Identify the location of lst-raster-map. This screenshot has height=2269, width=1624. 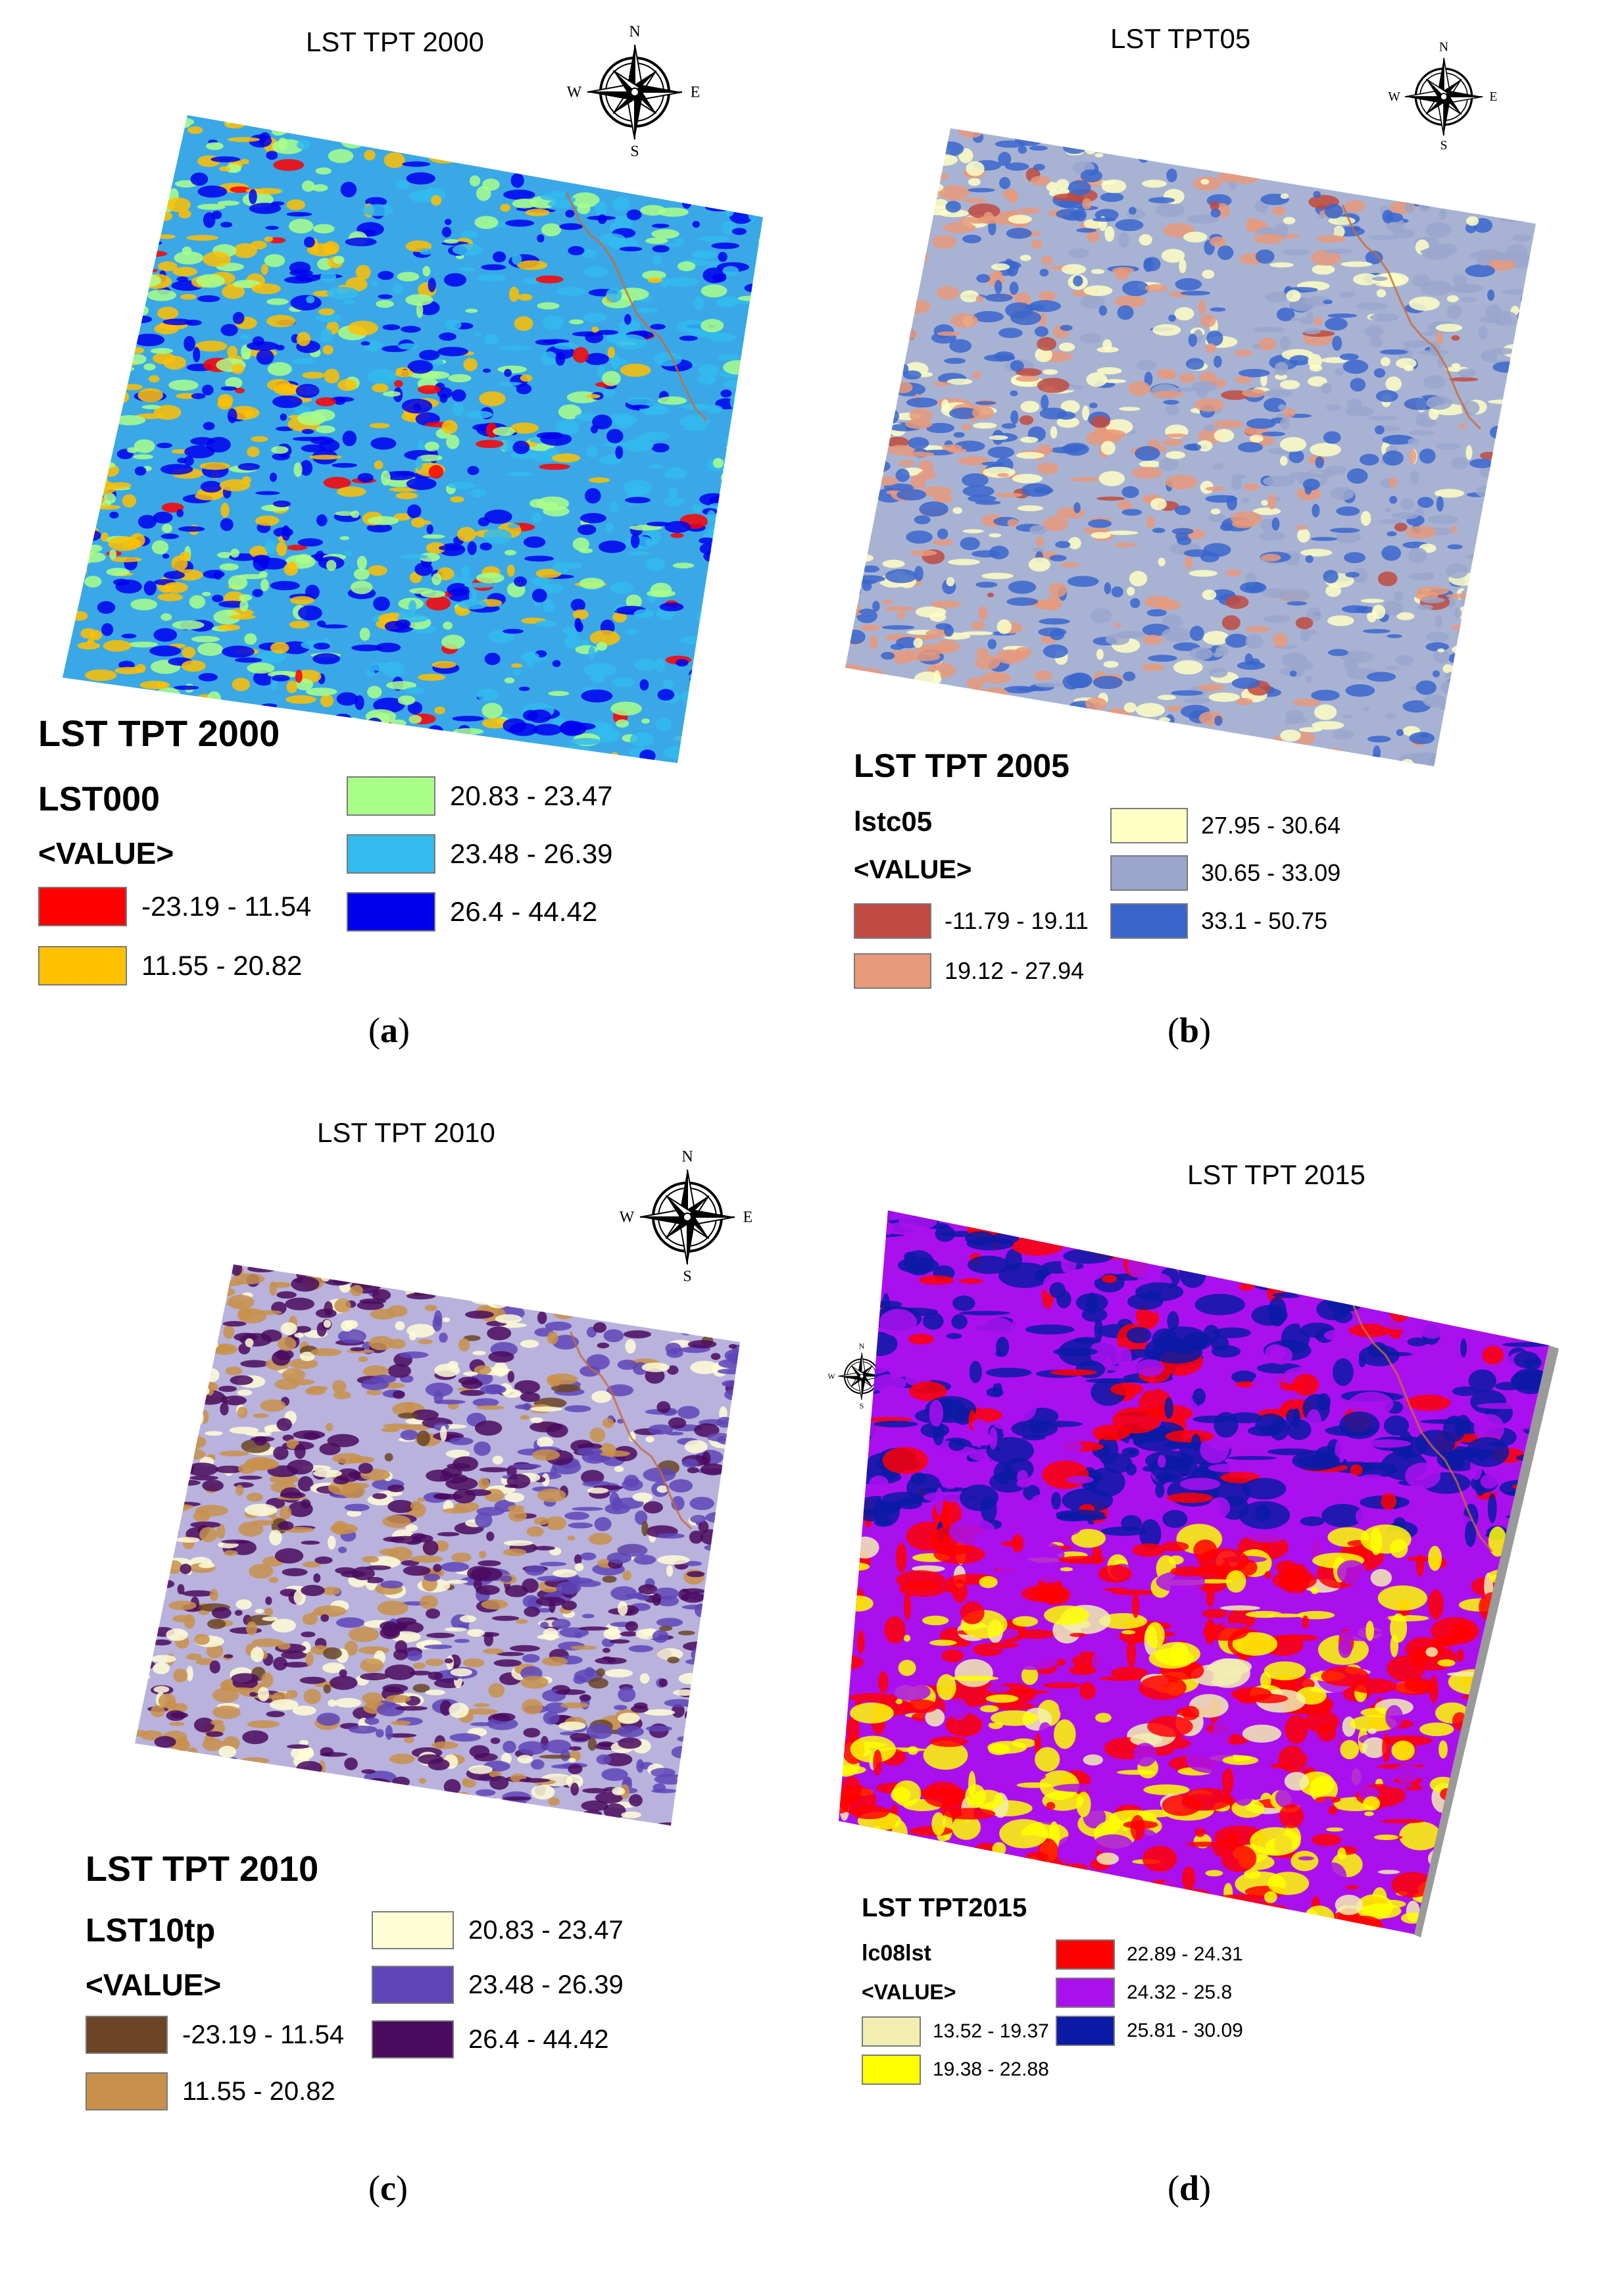
(437, 1545).